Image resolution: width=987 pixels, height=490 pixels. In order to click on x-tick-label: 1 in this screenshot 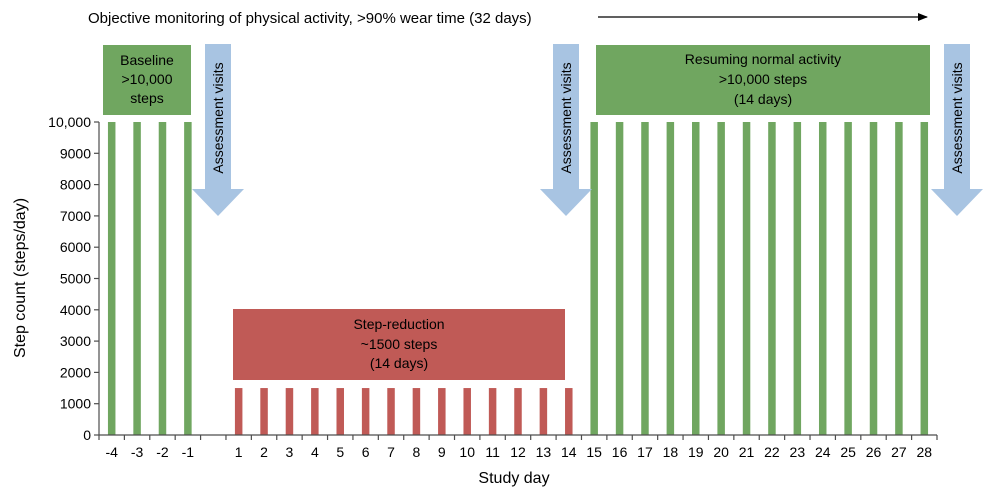, I will do `click(239, 452)`.